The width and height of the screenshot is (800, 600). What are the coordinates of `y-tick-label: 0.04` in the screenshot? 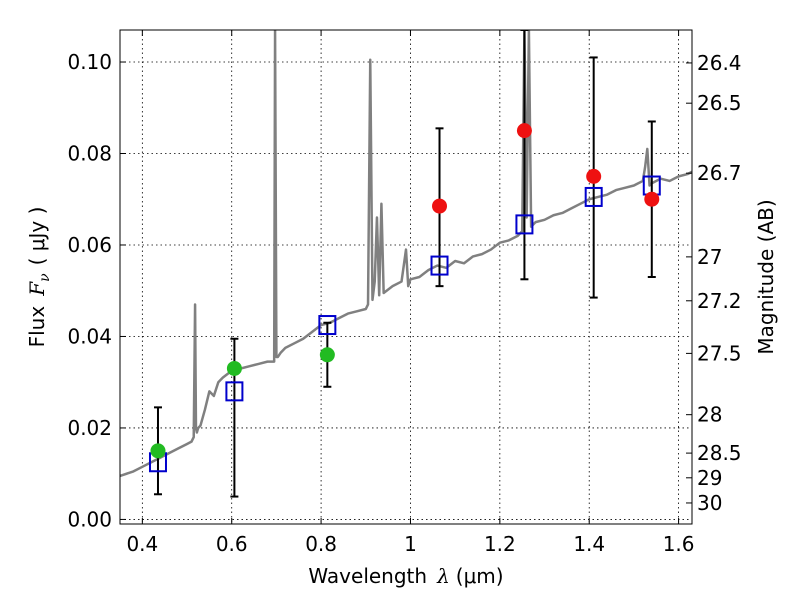 It's located at (89, 336).